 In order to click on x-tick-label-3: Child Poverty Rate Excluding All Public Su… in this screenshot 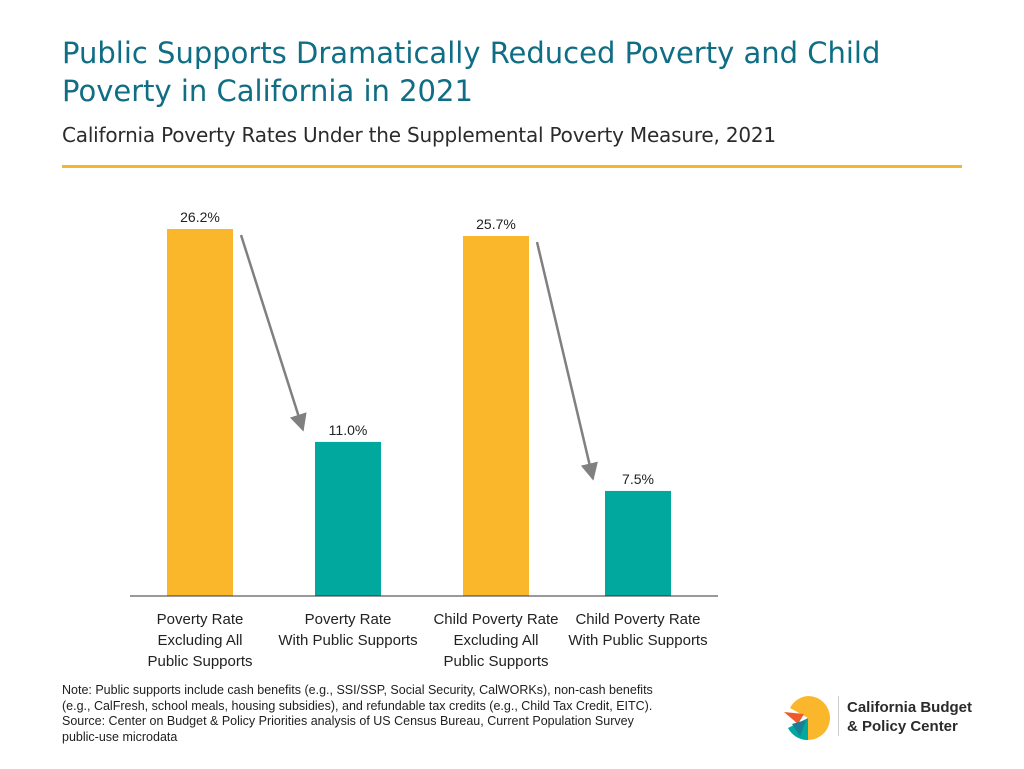, I will do `click(495, 640)`.